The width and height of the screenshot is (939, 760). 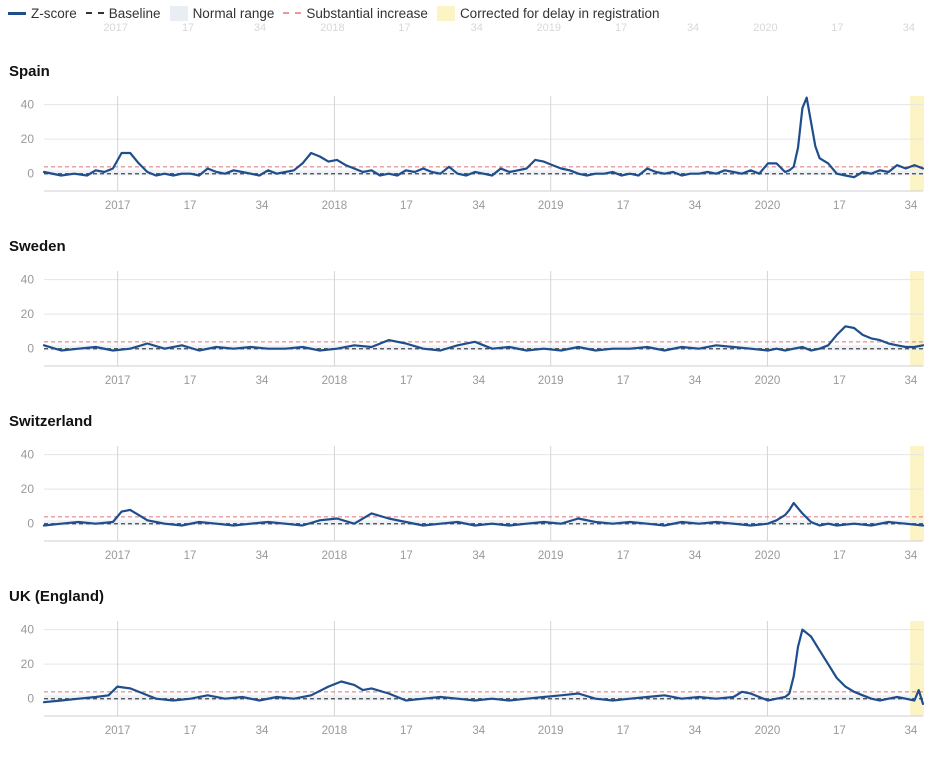 I want to click on legend-swatch-zscore, so click(x=17, y=13).